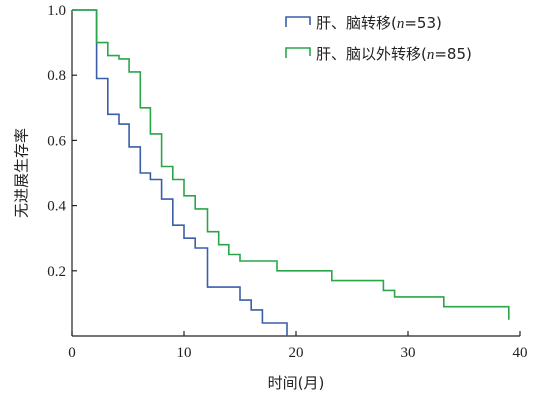 Image resolution: width=539 pixels, height=401 pixels. Describe the element at coordinates (56, 76) in the screenshot. I see `y-tick-label: 0.8` at that location.